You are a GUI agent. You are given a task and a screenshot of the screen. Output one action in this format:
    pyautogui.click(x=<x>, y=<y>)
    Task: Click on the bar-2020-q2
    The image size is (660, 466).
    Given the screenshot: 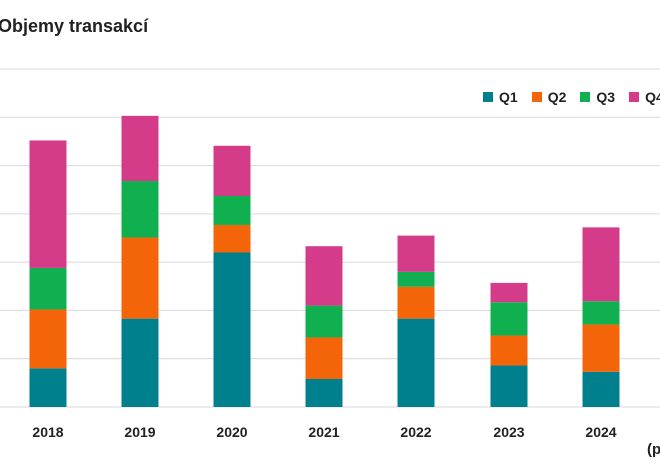 What is the action you would take?
    pyautogui.click(x=232, y=238)
    